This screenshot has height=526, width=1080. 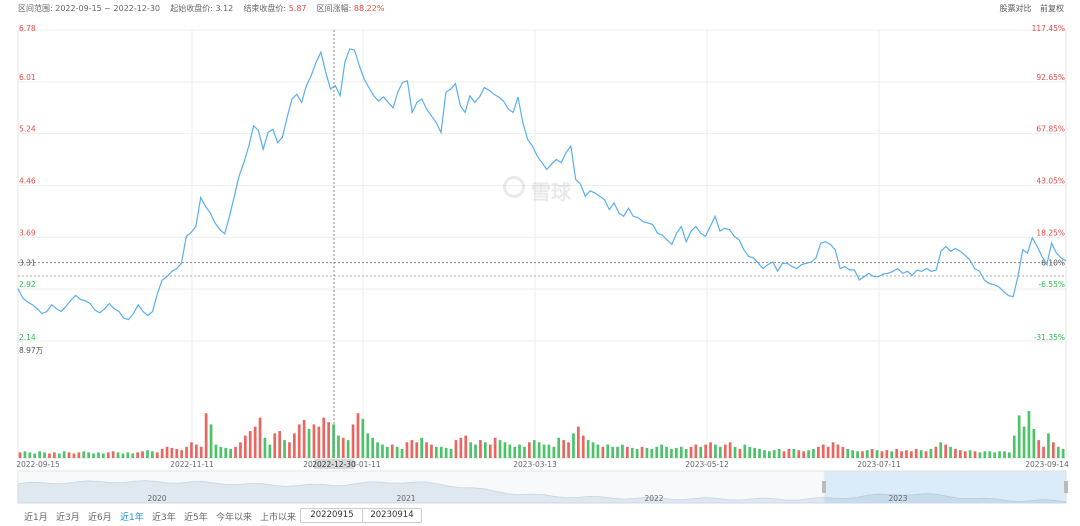 I want to click on range-1y-button: 近1年, so click(x=132, y=518).